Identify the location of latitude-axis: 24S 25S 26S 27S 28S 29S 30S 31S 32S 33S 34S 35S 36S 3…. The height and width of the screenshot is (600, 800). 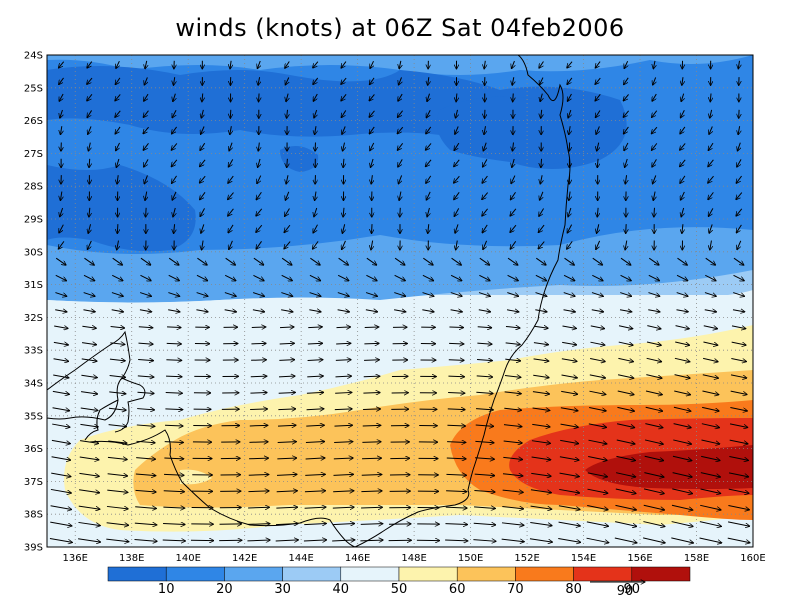
(33, 302).